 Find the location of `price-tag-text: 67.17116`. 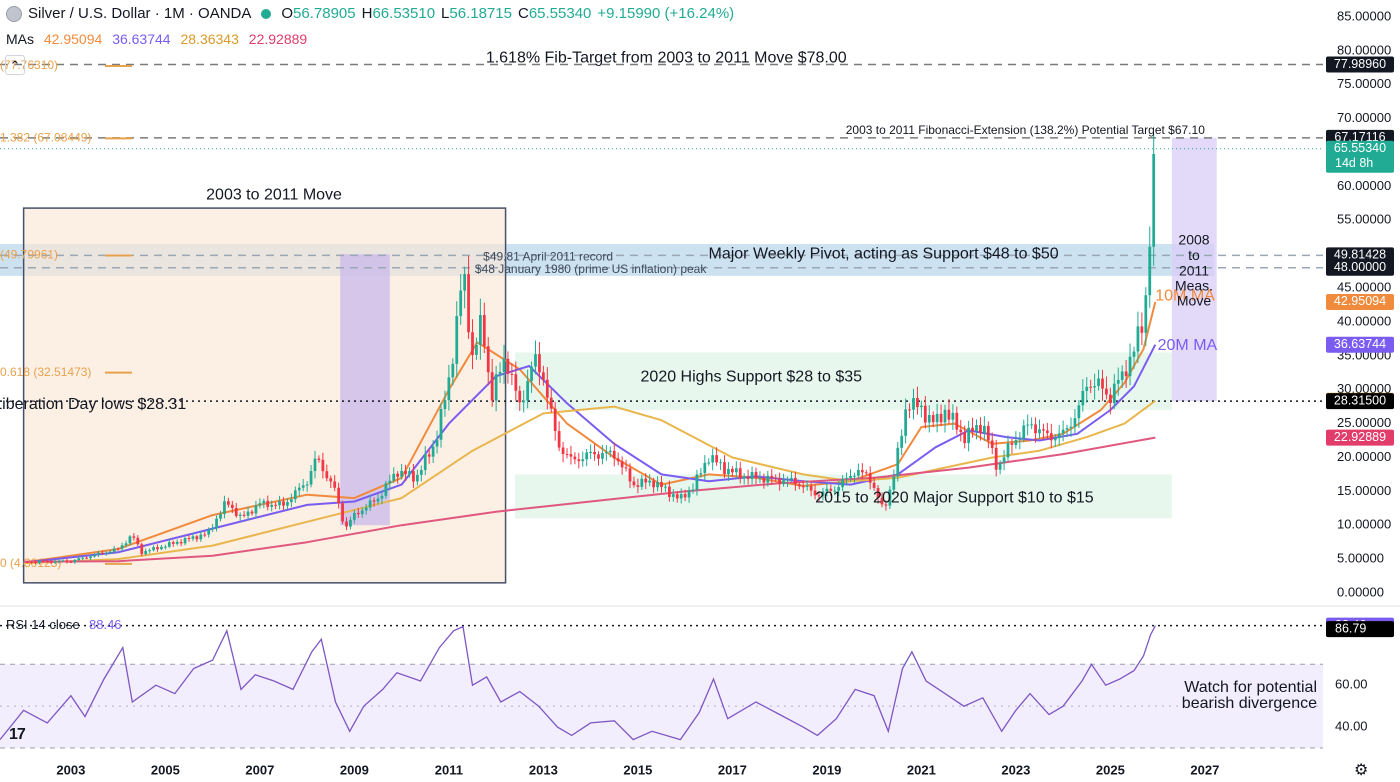

price-tag-text: 67.17116 is located at coordinates (1359, 137).